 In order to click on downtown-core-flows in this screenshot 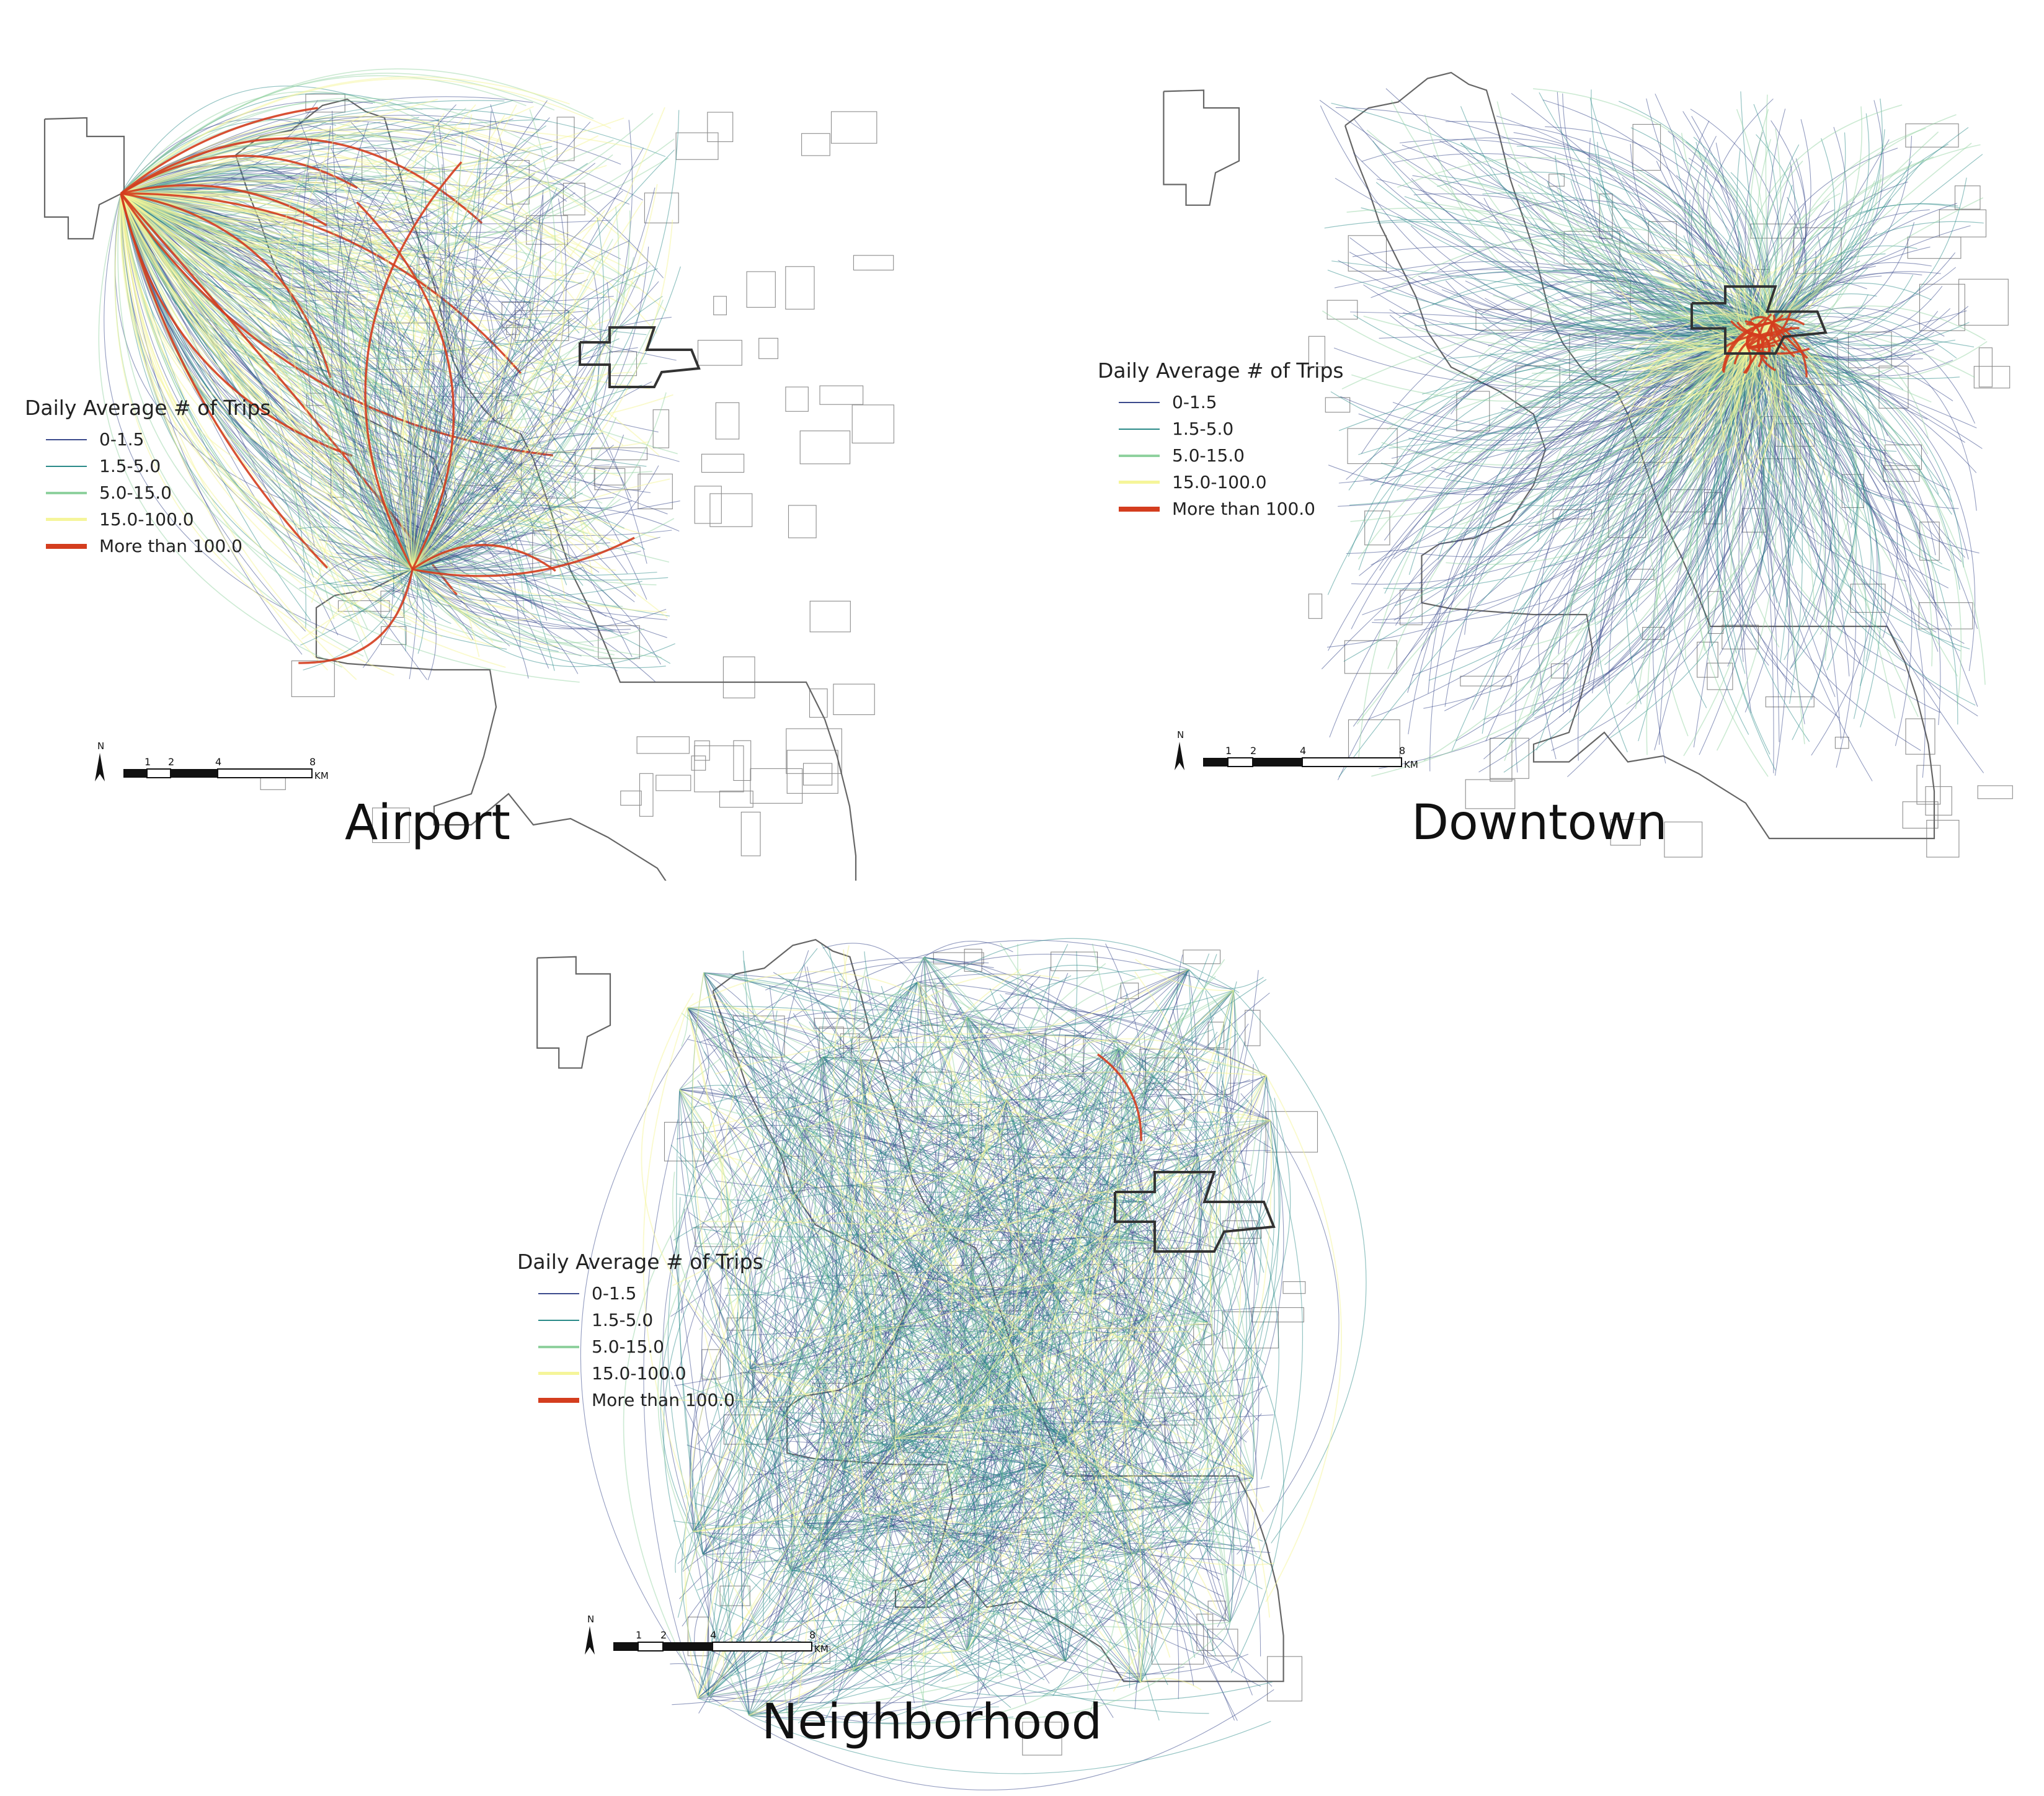, I will do `click(1766, 345)`.